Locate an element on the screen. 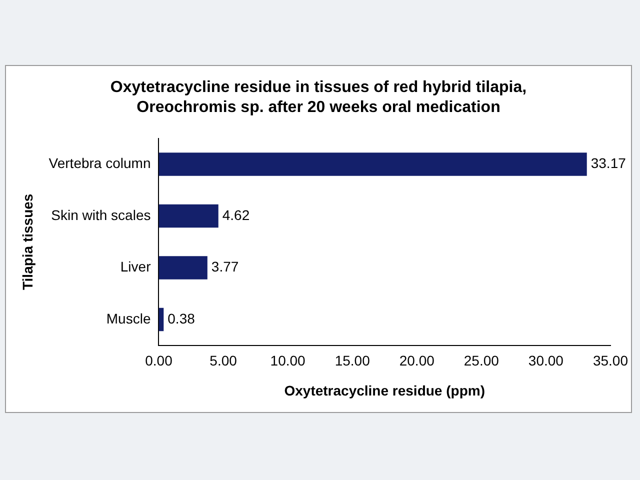 The image size is (640, 480). data-label: 33.17 is located at coordinates (608, 163).